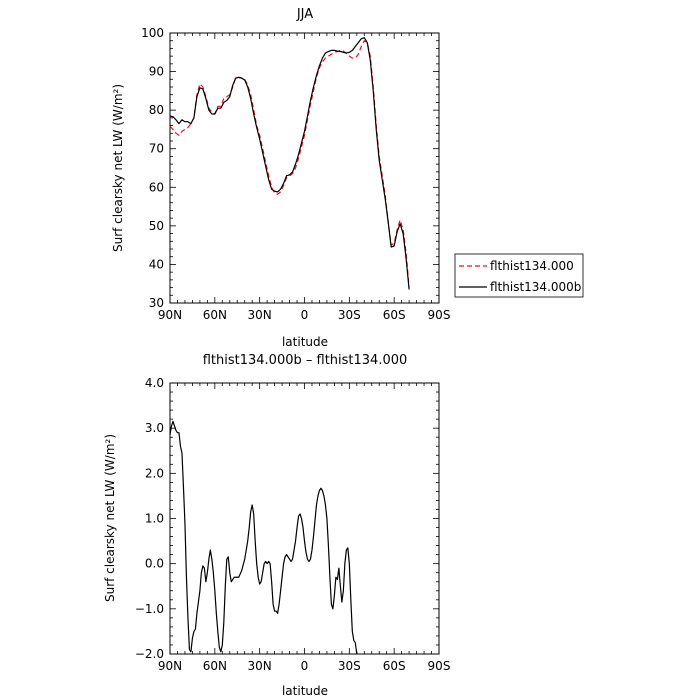 This screenshot has height=700, width=700. Describe the element at coordinates (154, 428) in the screenshot. I see `bottom-y-tick-label: 3.0` at that location.